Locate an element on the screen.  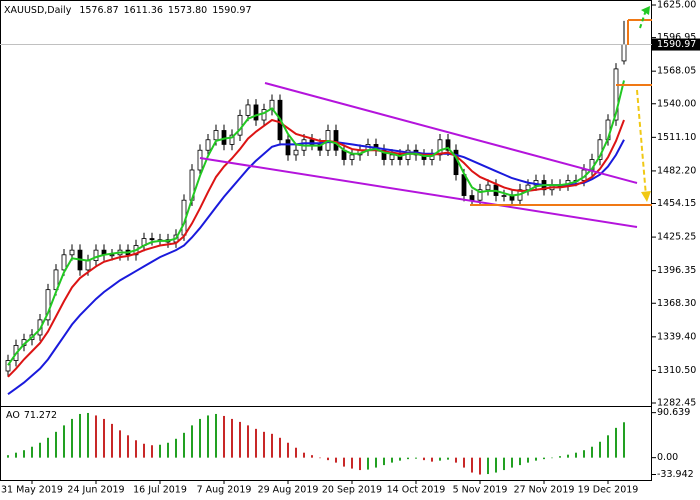
y-tick-label: 1454.15 is located at coordinates (676, 203).